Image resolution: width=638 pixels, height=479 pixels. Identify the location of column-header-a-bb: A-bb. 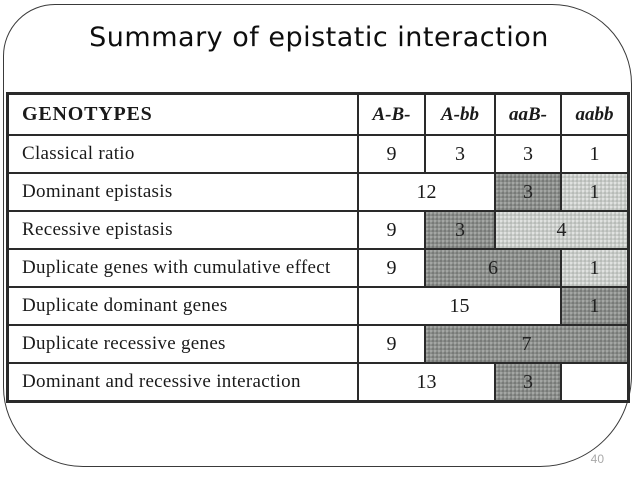
(460, 114).